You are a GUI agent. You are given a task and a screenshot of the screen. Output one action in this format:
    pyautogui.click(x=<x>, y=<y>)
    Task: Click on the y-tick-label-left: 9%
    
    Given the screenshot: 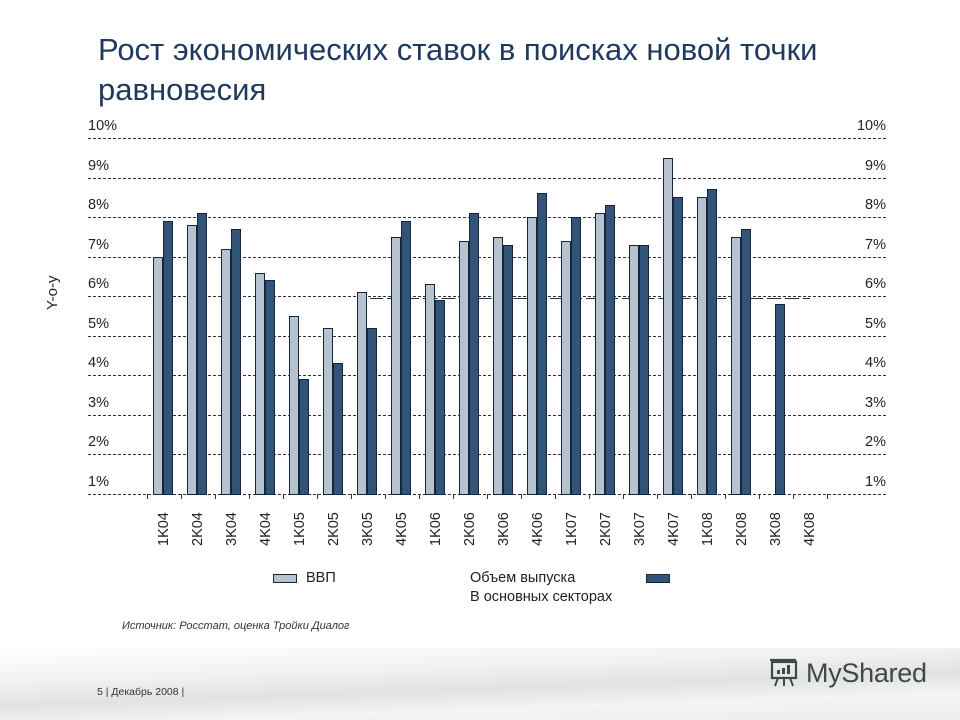 What is the action you would take?
    pyautogui.click(x=98, y=166)
    